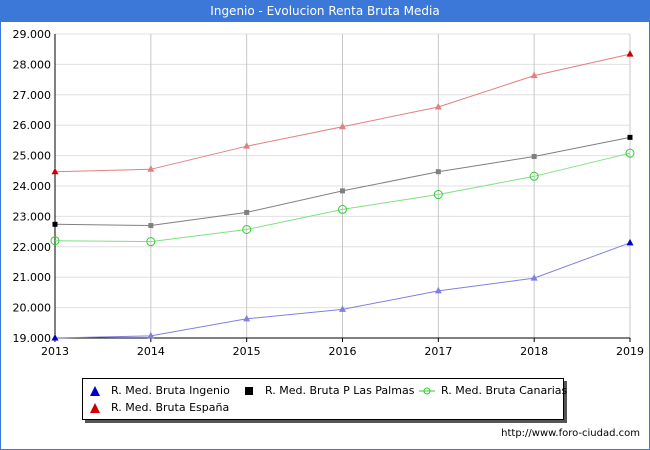 The height and width of the screenshot is (450, 650). What do you see at coordinates (32, 186) in the screenshot?
I see `y-tick-label: 24.000` at bounding box center [32, 186].